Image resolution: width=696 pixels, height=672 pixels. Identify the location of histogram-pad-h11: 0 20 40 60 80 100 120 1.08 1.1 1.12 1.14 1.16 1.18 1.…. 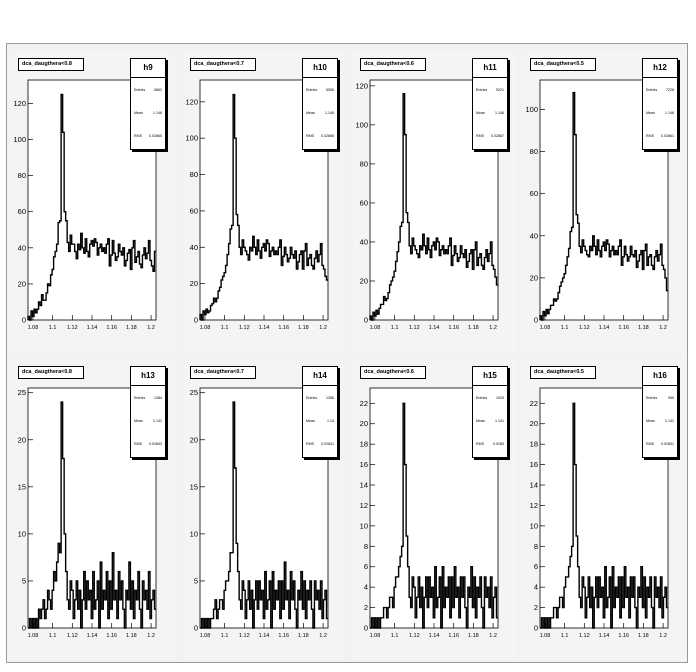
(434, 202).